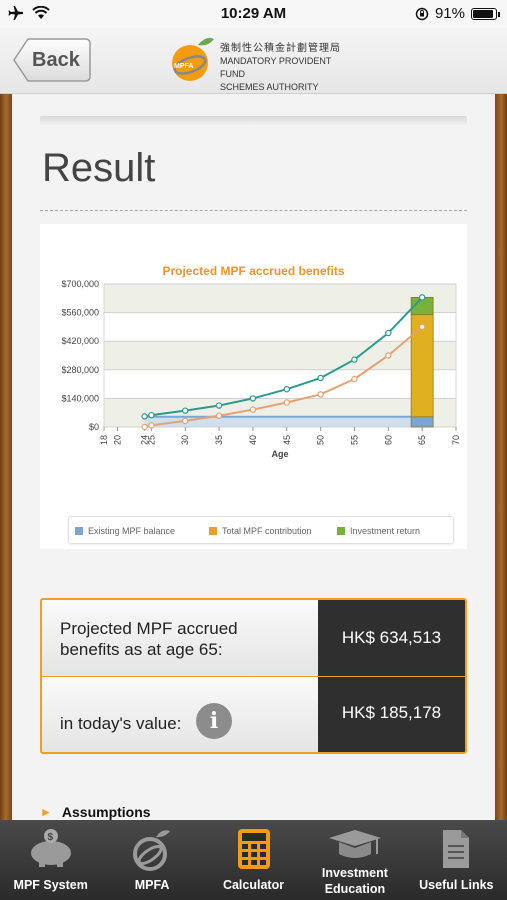  Describe the element at coordinates (354, 440) in the screenshot. I see `x-tick-label: 55` at that location.